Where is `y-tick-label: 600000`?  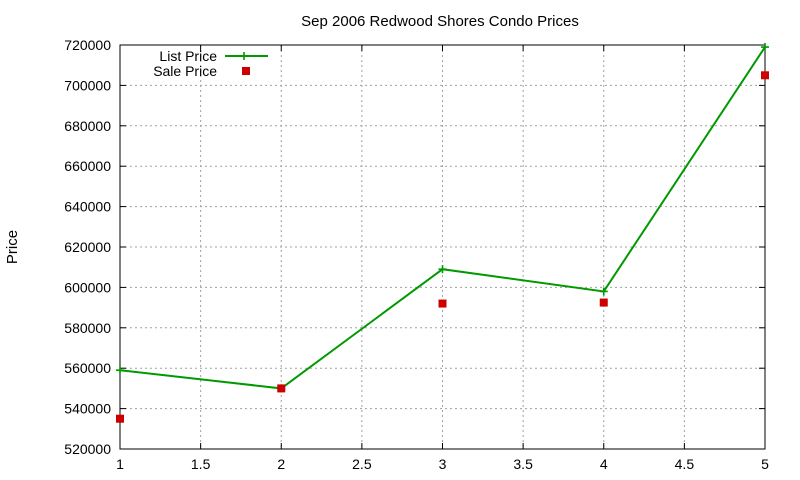
y-tick-label: 600000 is located at coordinates (87, 287).